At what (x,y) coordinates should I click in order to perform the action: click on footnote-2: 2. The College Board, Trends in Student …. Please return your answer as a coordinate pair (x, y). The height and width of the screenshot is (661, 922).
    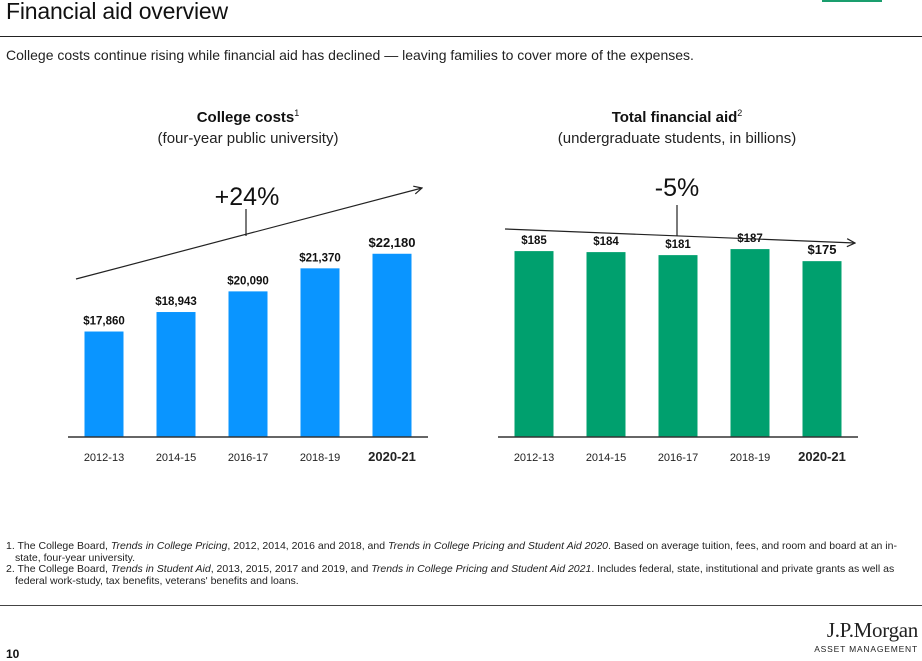
    Looking at the image, I should click on (458, 575).